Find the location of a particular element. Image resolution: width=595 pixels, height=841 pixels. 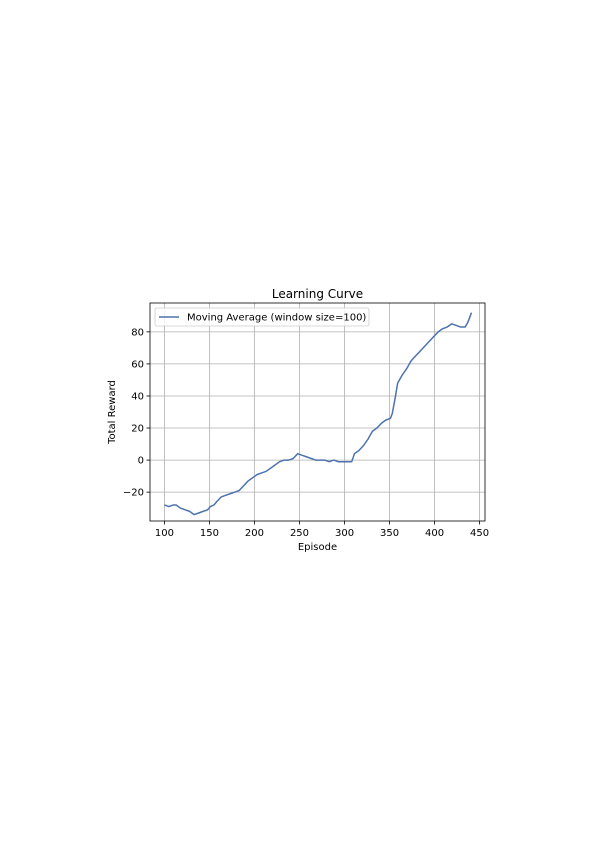

series-layer is located at coordinates (318, 414).